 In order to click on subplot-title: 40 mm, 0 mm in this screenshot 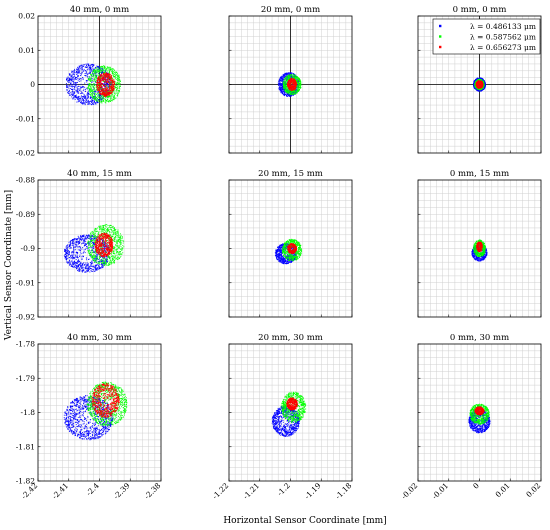, I will do `click(99, 10)`.